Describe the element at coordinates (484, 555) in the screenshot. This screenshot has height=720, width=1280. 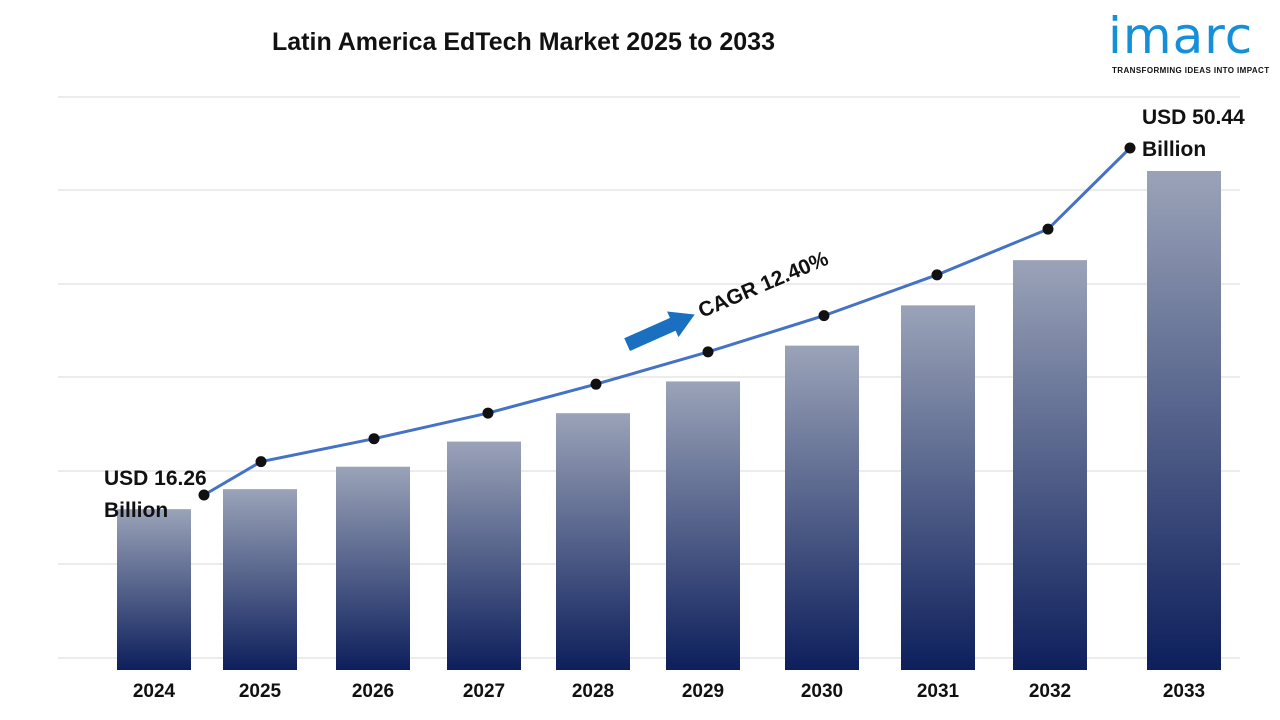
I see `bar-2027` at that location.